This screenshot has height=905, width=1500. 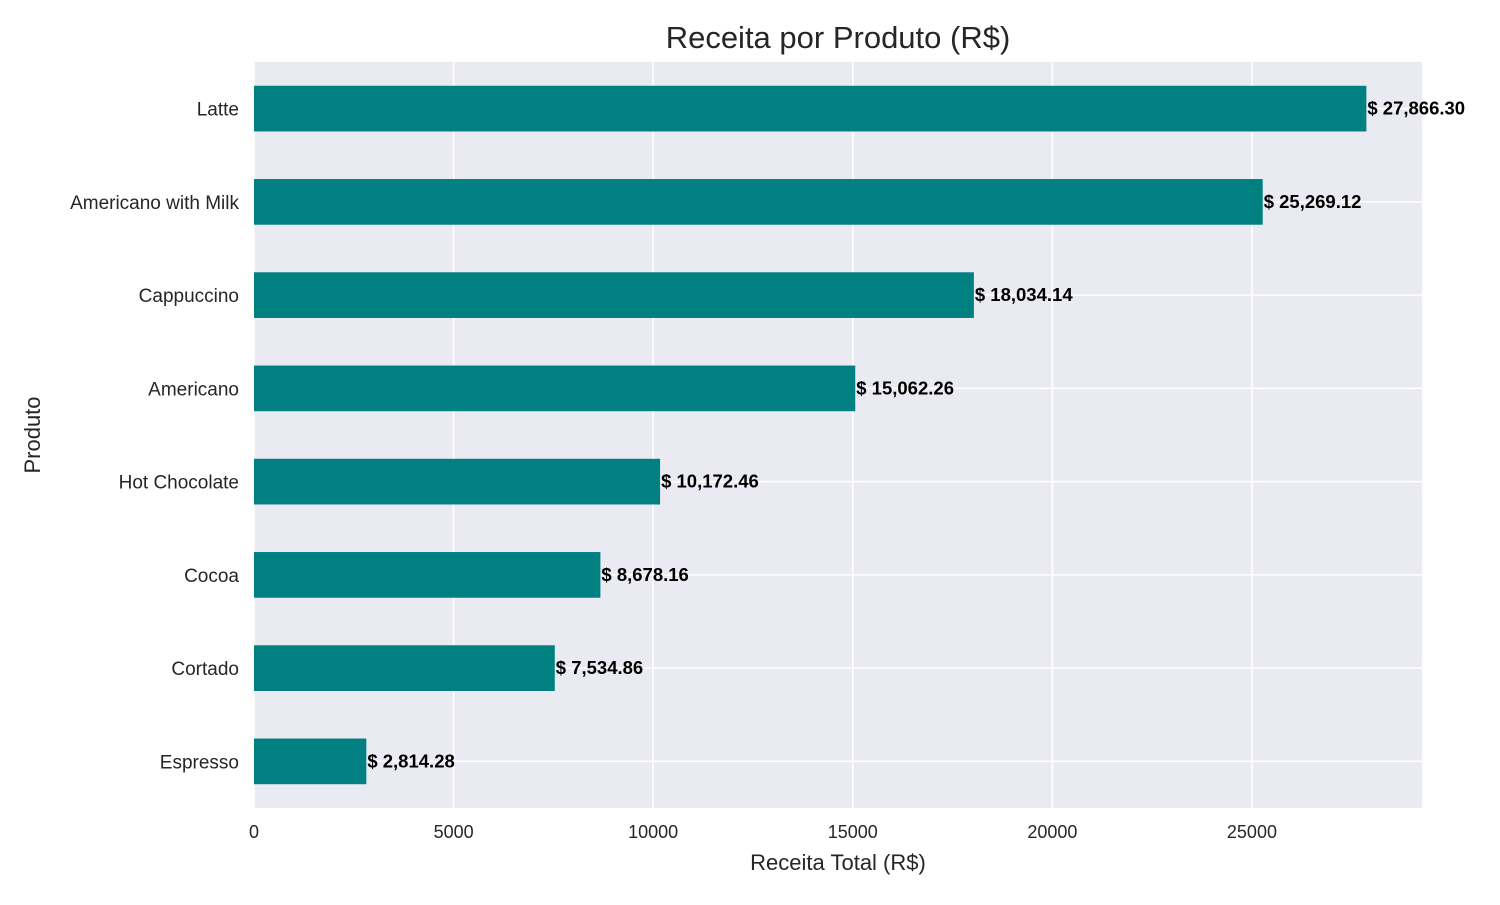 I want to click on bar-value-label: $ 15,062.26, so click(x=905, y=387).